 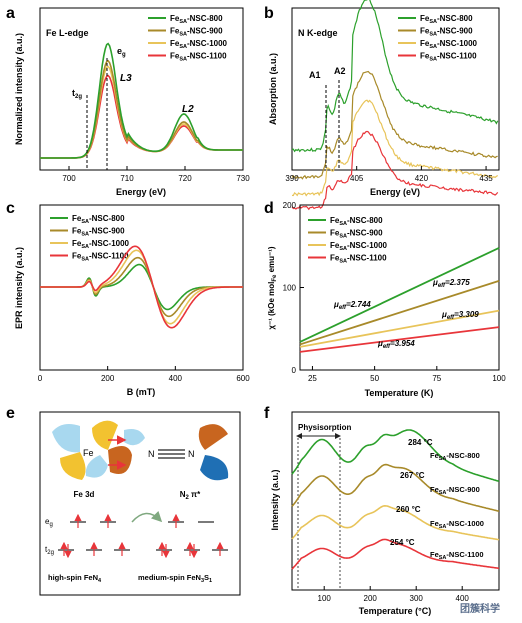 What do you see at coordinates (399, 393) in the screenshot?
I see `x-axis-label-d: Temperature (K)` at bounding box center [399, 393].